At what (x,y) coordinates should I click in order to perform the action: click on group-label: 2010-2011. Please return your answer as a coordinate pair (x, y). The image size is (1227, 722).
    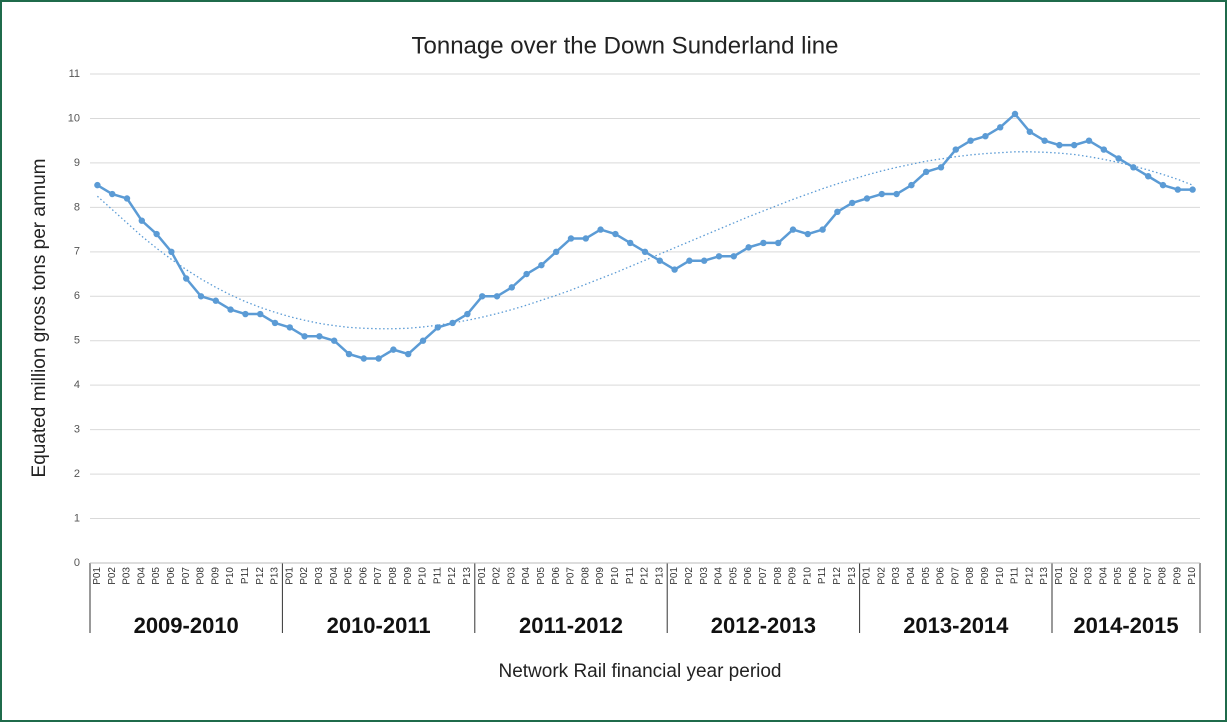
    Looking at the image, I should click on (379, 625).